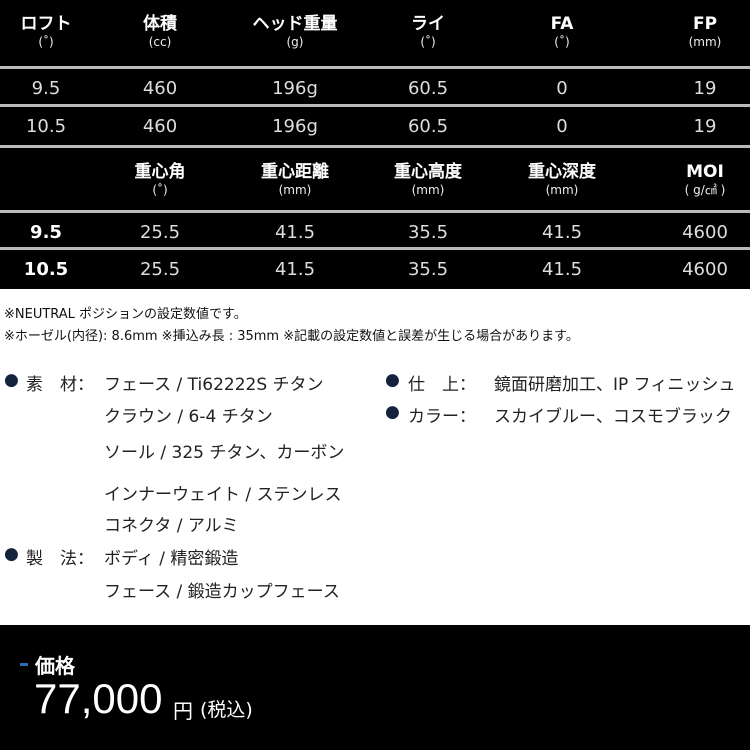  I want to click on column-header: FP (mm), so click(705, 32).